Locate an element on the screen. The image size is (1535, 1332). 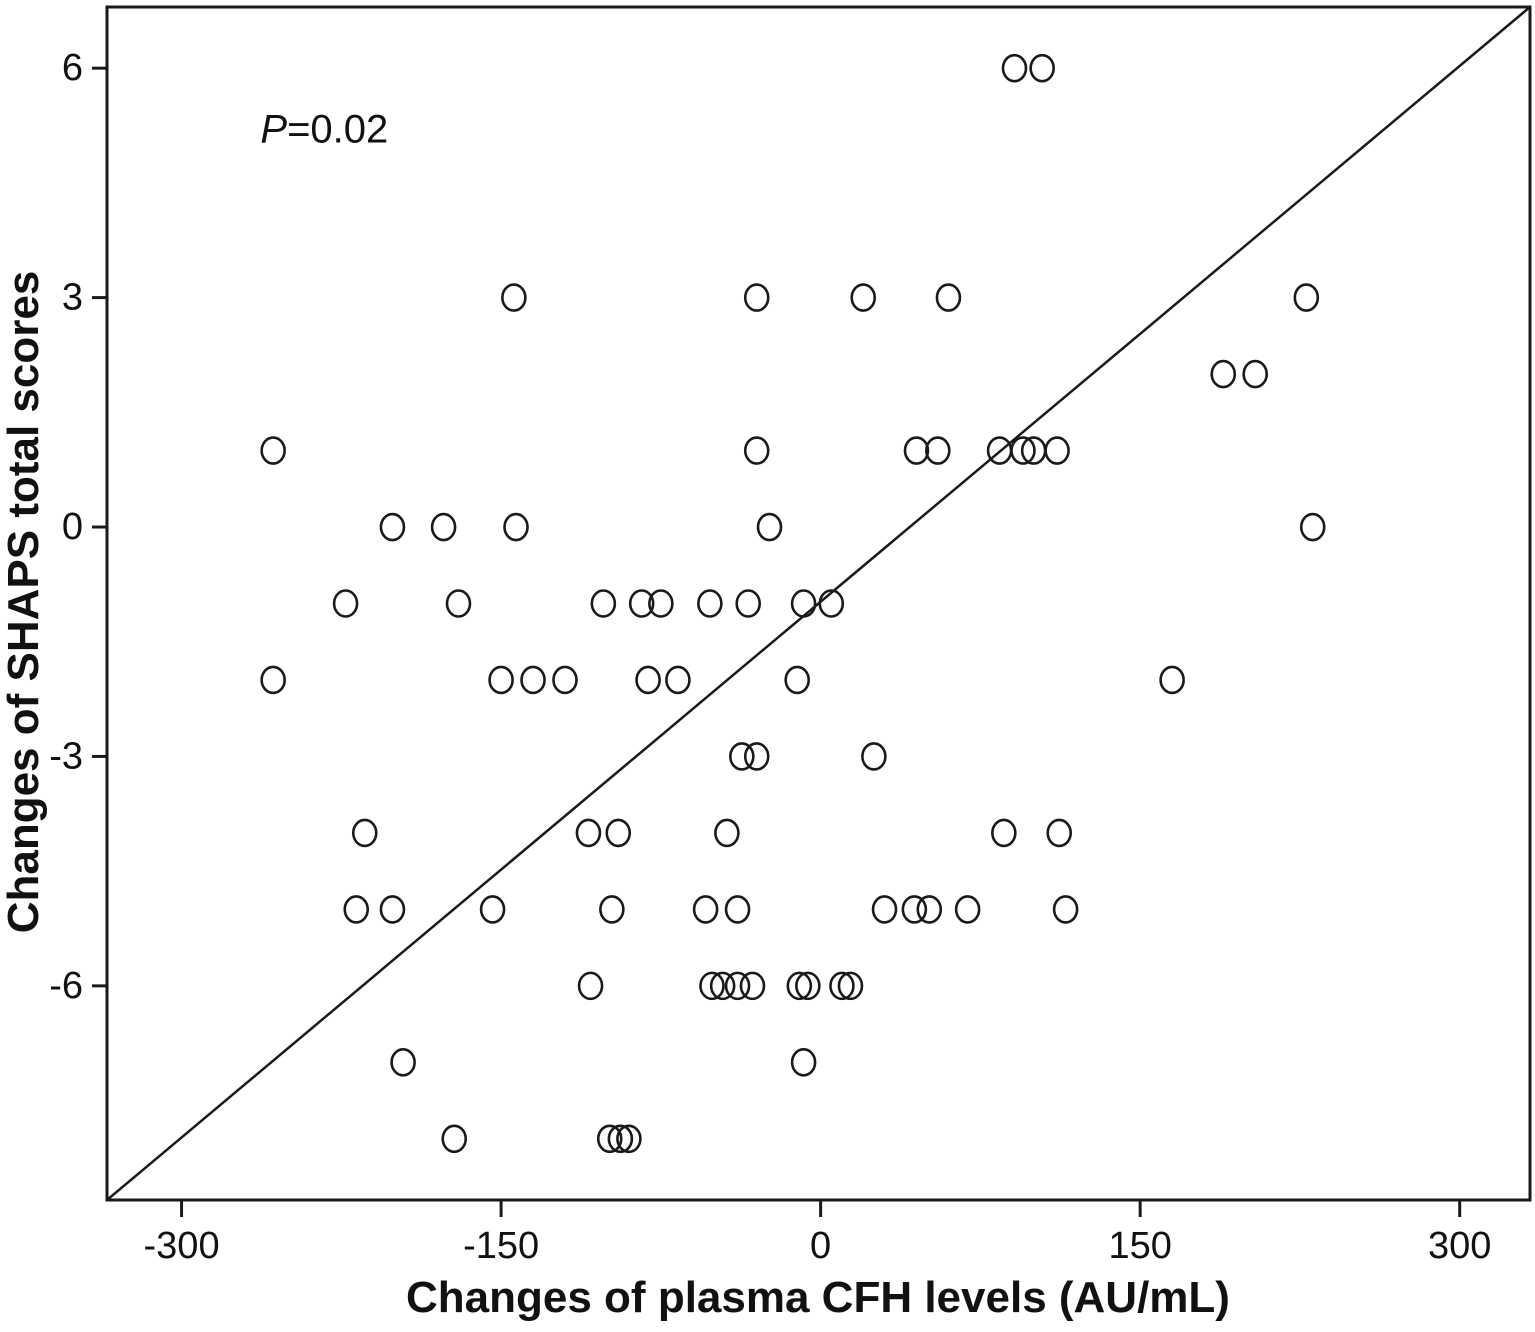
y-tick-label: -6 is located at coordinates (66, 986).